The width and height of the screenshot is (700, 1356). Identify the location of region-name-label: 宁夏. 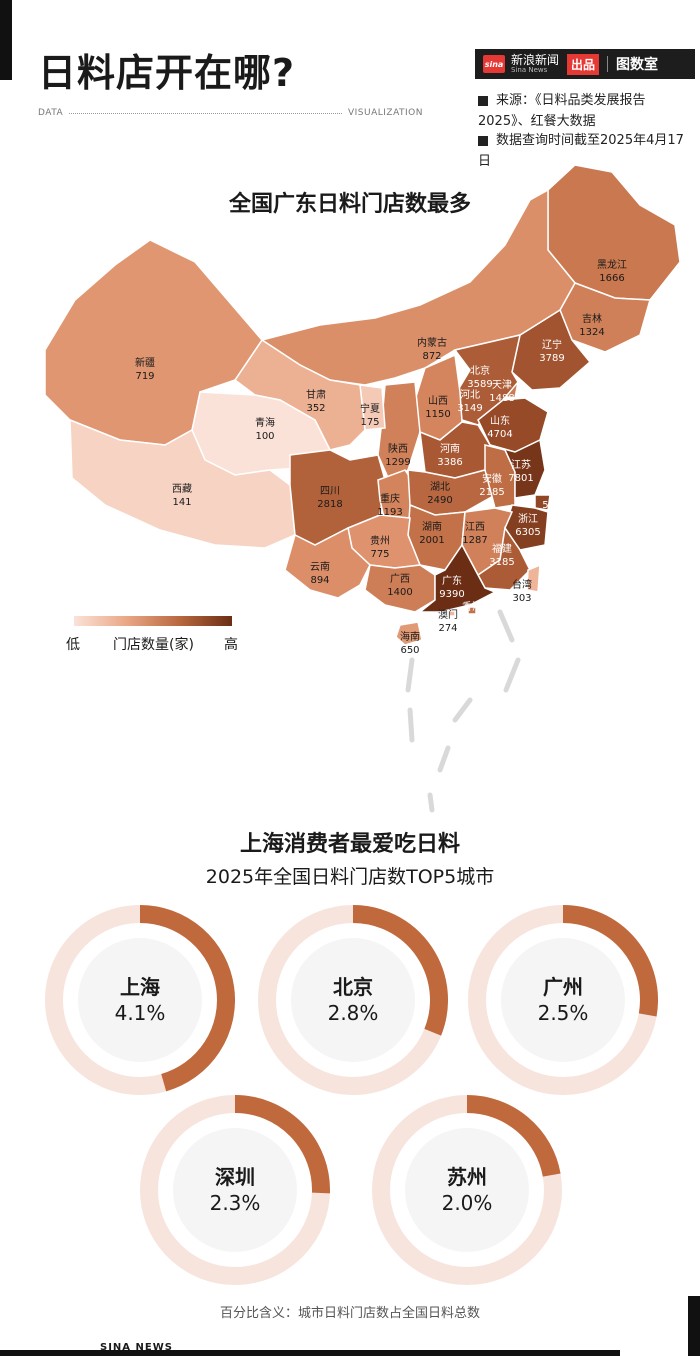
(370, 408).